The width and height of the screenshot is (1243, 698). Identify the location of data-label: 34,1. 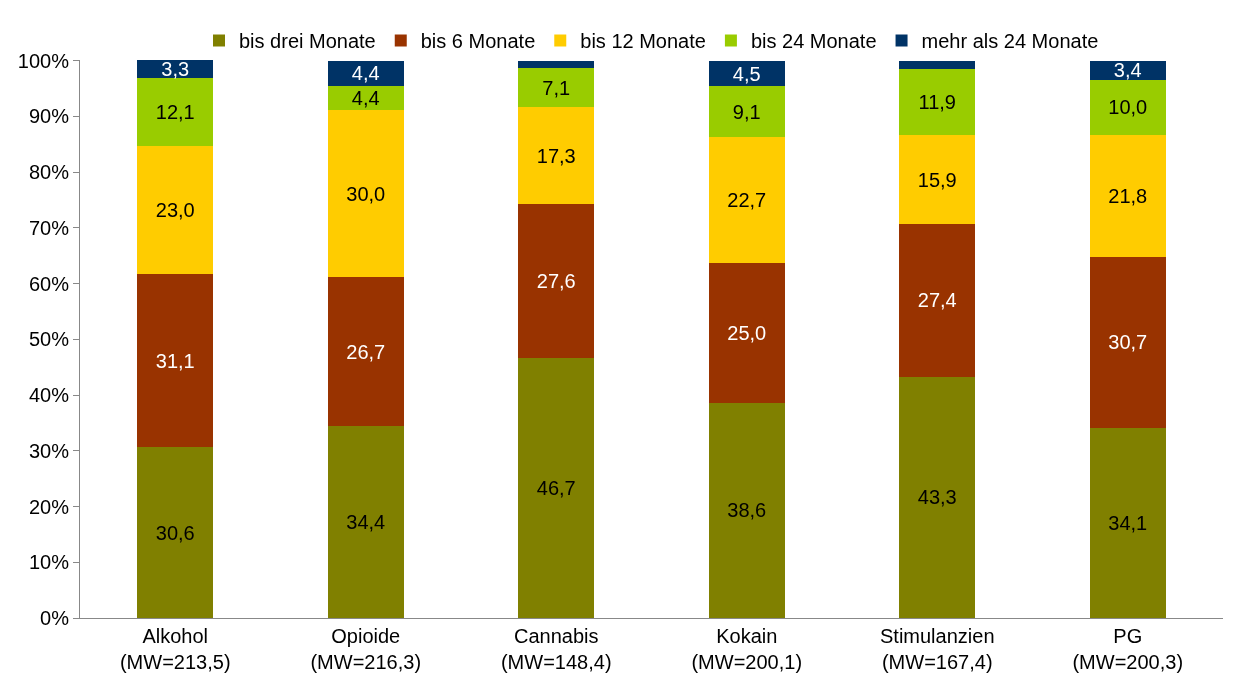
(1128, 522).